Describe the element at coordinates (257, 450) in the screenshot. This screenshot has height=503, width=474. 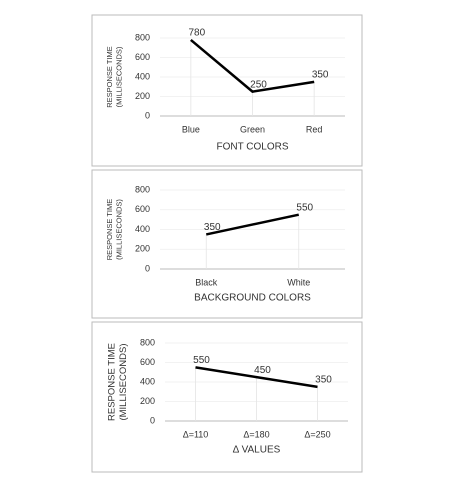
I see `x-axis-title: Δ VALUES` at that location.